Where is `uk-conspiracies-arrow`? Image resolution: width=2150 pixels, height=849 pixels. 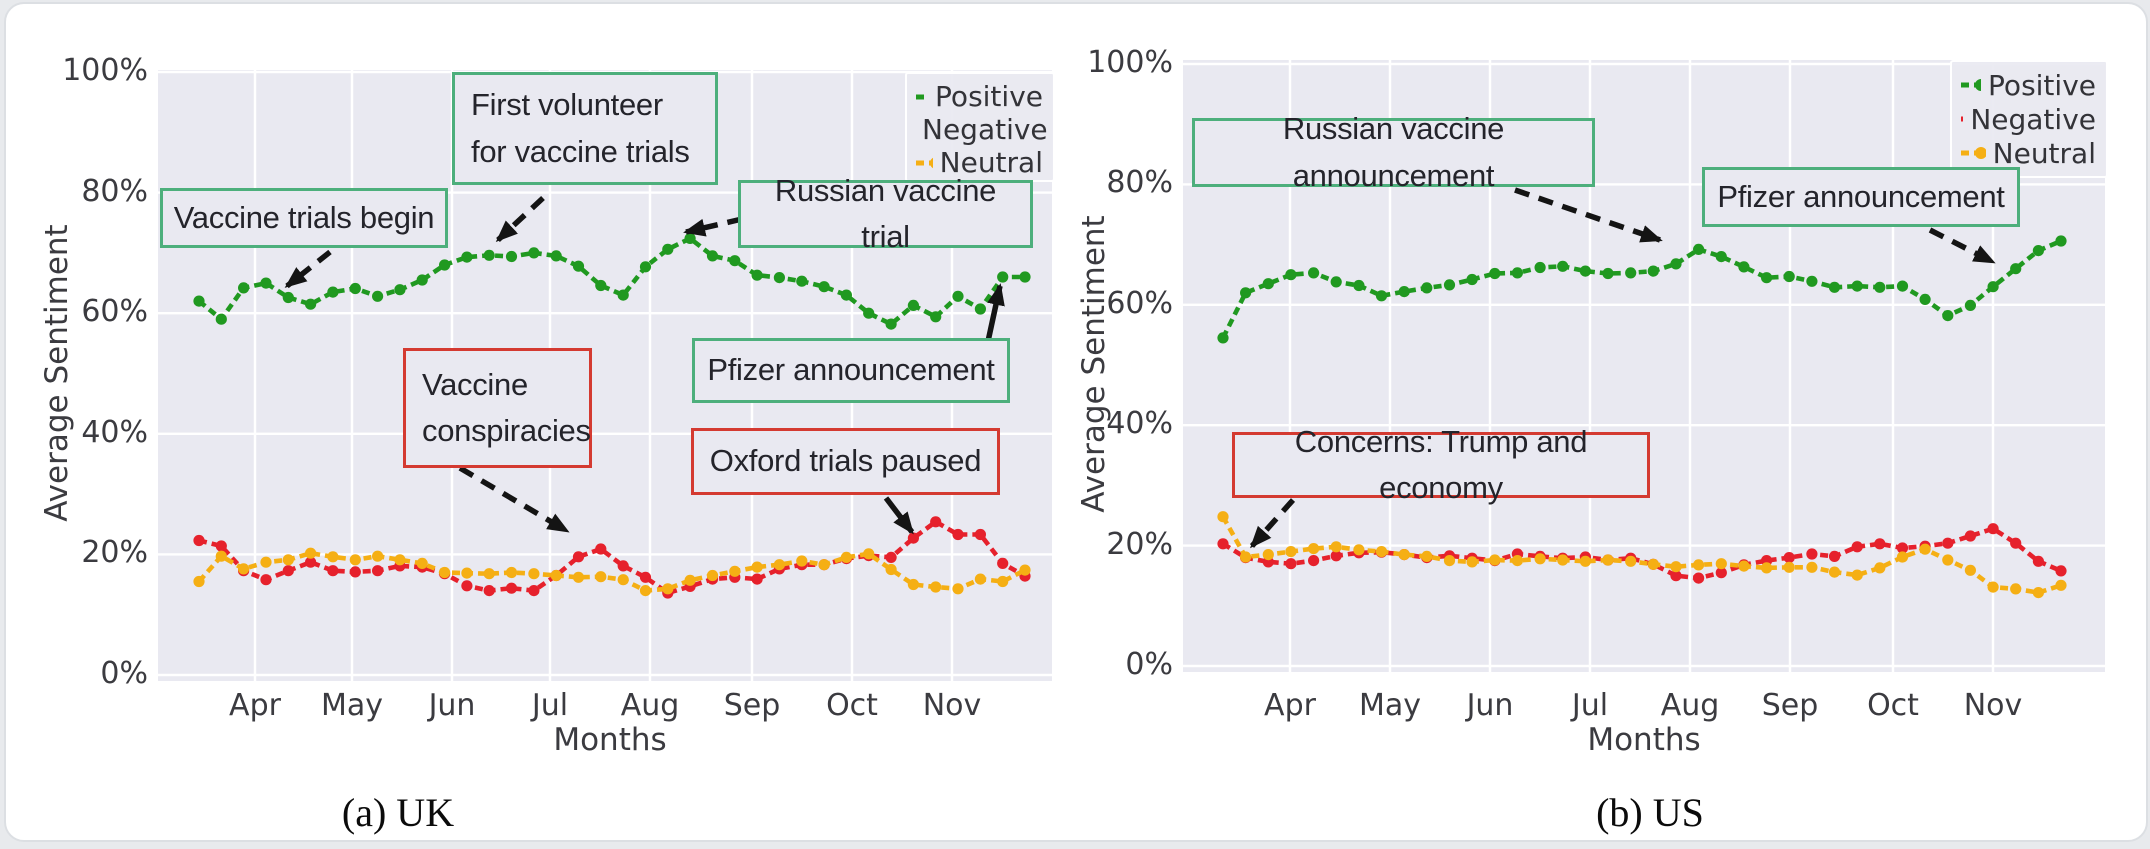
uk-conspiracies-arrow is located at coordinates (514, 499).